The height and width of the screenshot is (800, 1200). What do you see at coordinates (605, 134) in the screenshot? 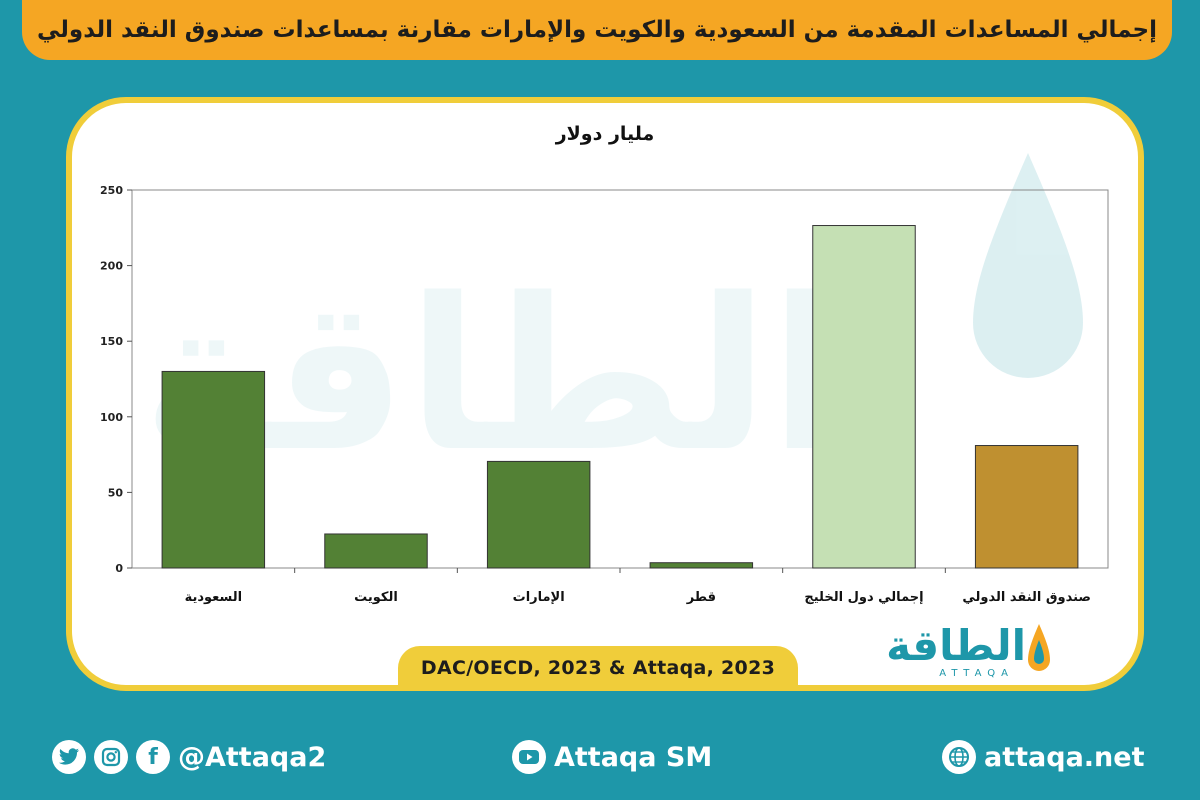
I see `chart-unit-title: مليار دولار` at bounding box center [605, 134].